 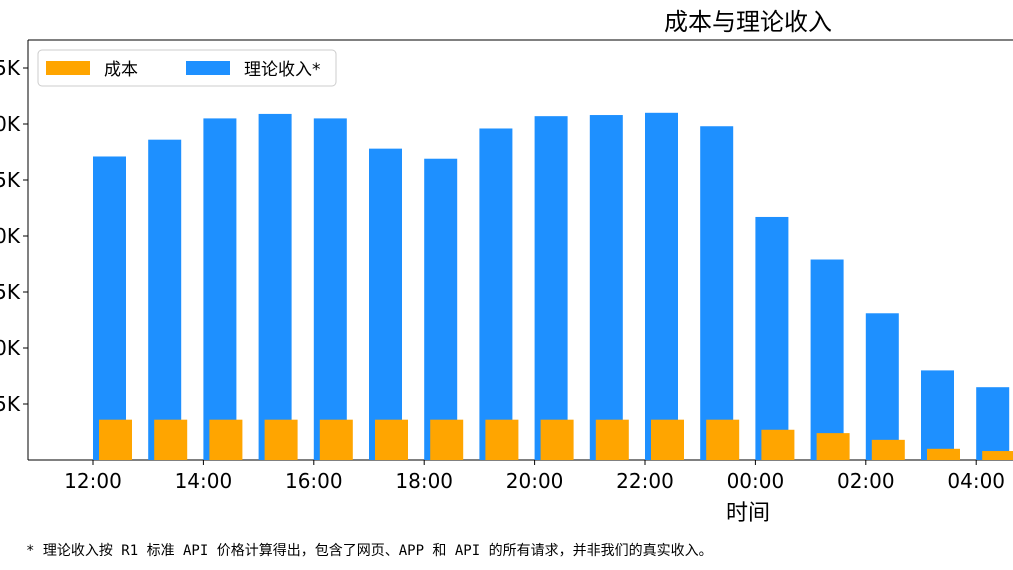 I want to click on cost-bar-19:00, so click(x=502, y=439).